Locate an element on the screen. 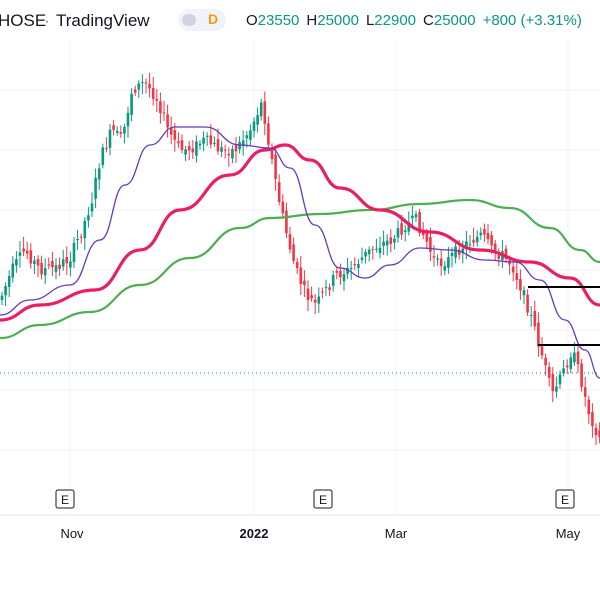 This screenshot has width=600, height=600. earnings-marker-box is located at coordinates (565, 499).